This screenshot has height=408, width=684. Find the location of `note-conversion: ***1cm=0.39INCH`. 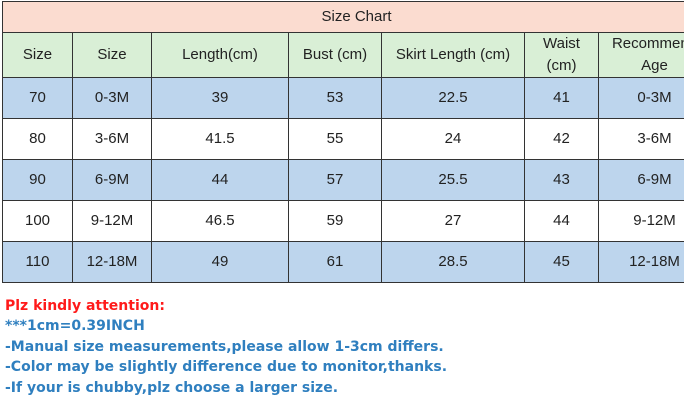

note-conversion: ***1cm=0.39INCH is located at coordinates (75, 326).